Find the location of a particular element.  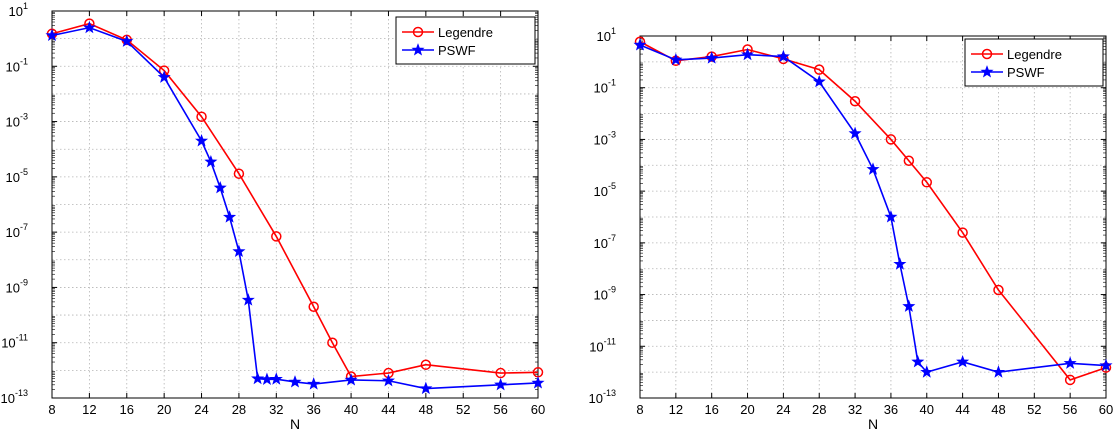

x-tick-label: 16 is located at coordinates (127, 409).